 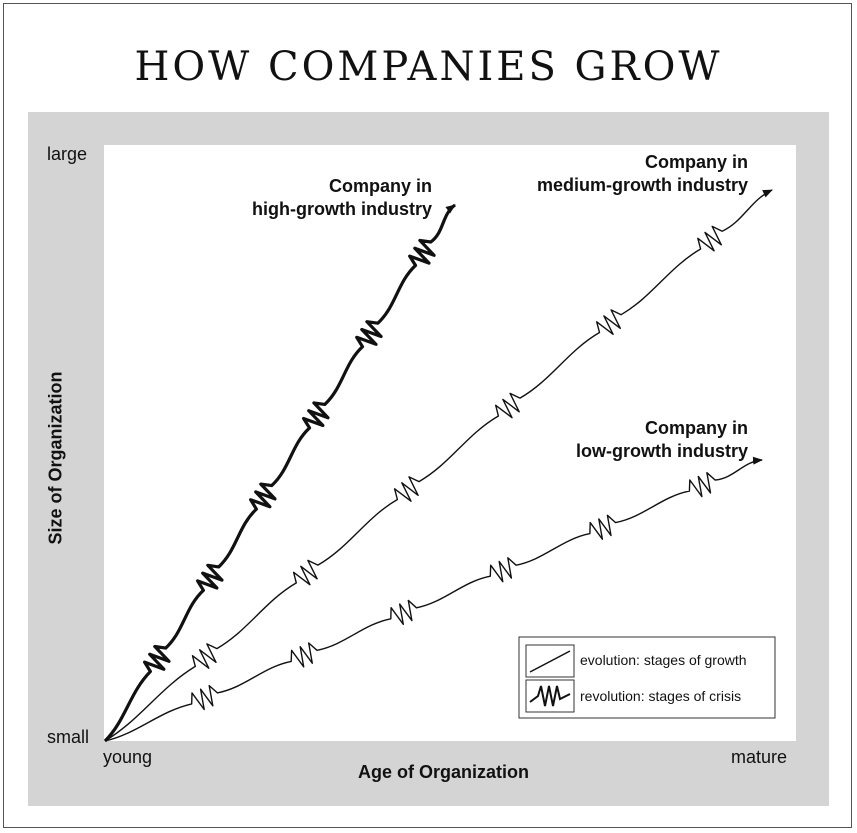 What do you see at coordinates (642, 174) in the screenshot?
I see `series-label-medium: Company in medium-growth industry` at bounding box center [642, 174].